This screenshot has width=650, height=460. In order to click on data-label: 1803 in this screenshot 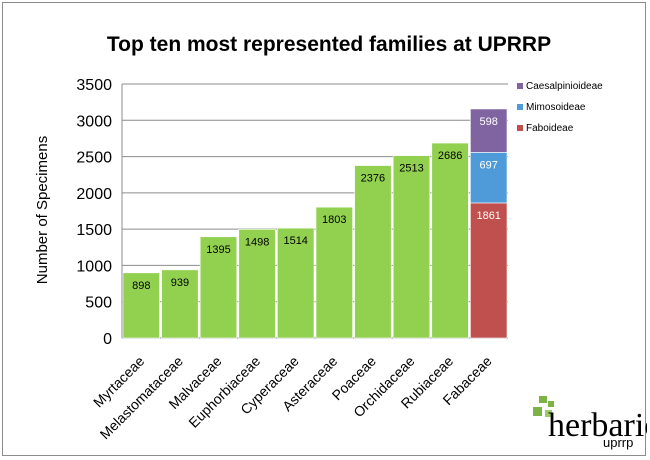, I will do `click(334, 220)`.